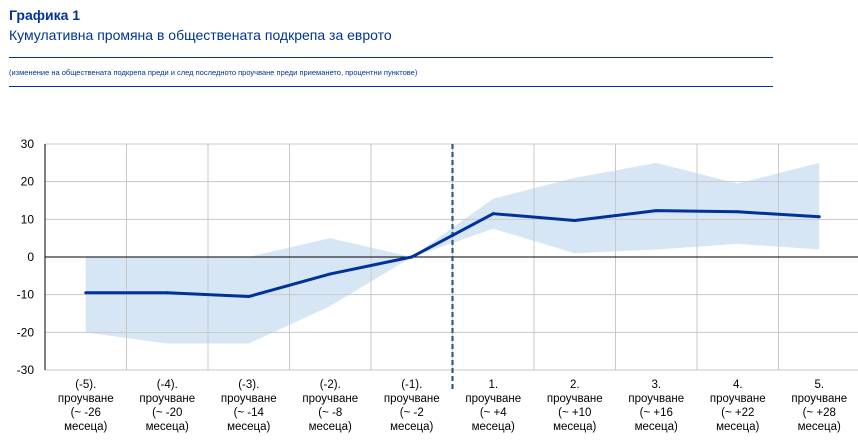 This screenshot has width=858, height=447. I want to click on x-tick-label: 3., so click(656, 385).